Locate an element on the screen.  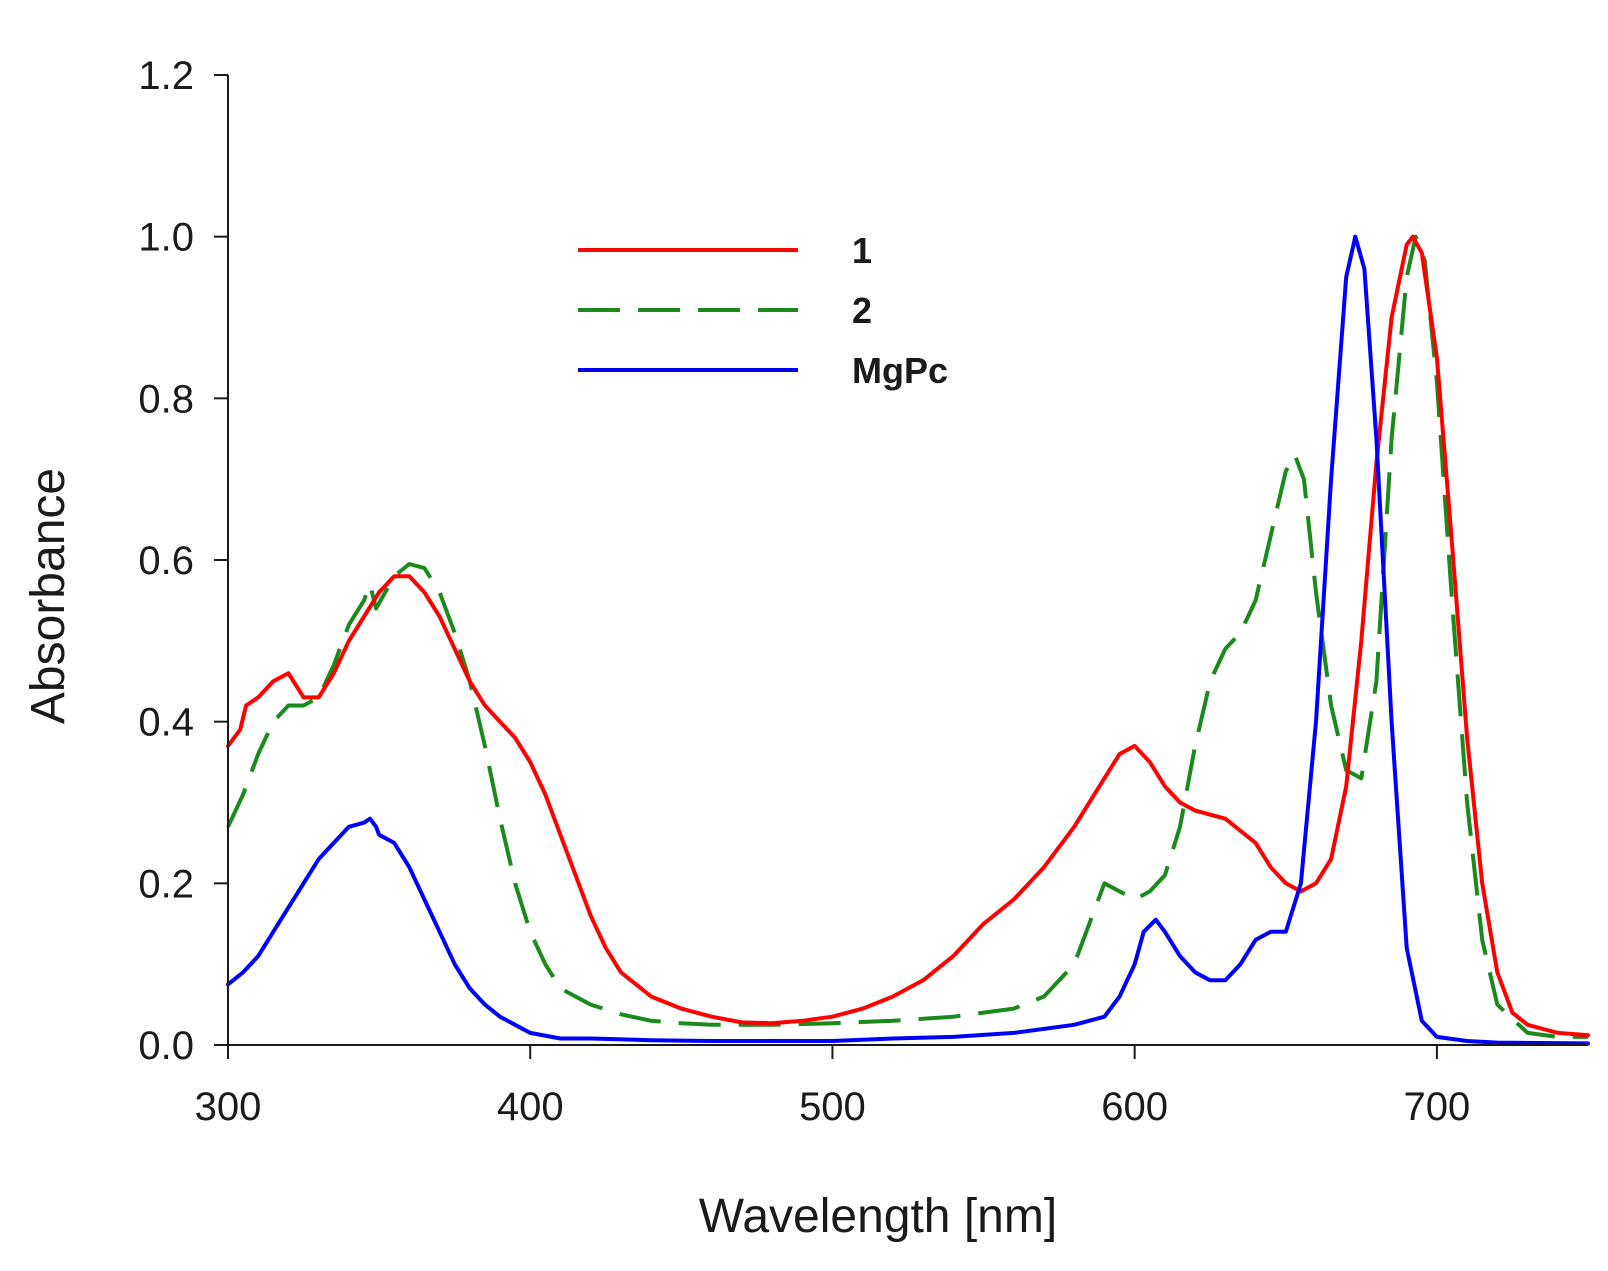
y-tick-label: 1.2 is located at coordinates (166, 76).